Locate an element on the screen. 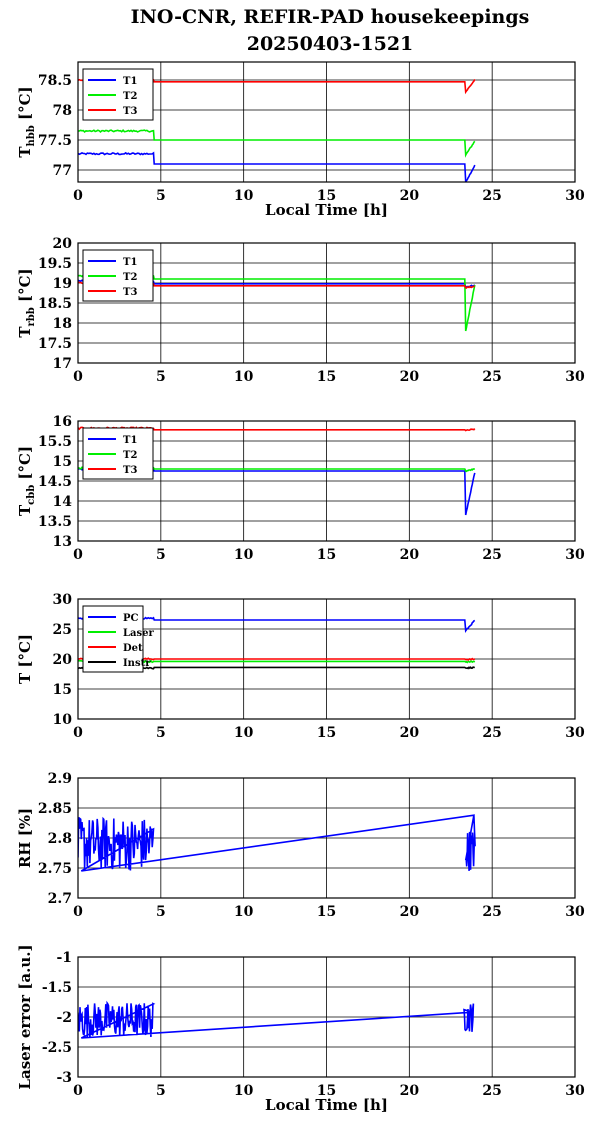 This screenshot has height=1134, width=595. y-tick-label: 19.5 is located at coordinates (55, 264).